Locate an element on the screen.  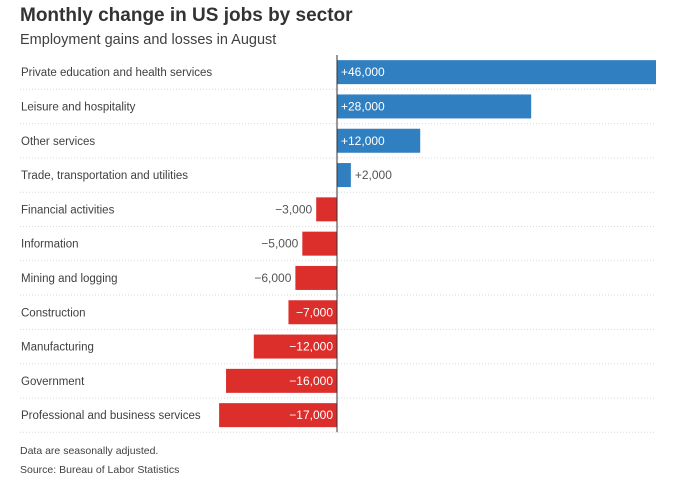
seasonal-adjustment-note: Data are seasonally adjusted. is located at coordinates (89, 451).